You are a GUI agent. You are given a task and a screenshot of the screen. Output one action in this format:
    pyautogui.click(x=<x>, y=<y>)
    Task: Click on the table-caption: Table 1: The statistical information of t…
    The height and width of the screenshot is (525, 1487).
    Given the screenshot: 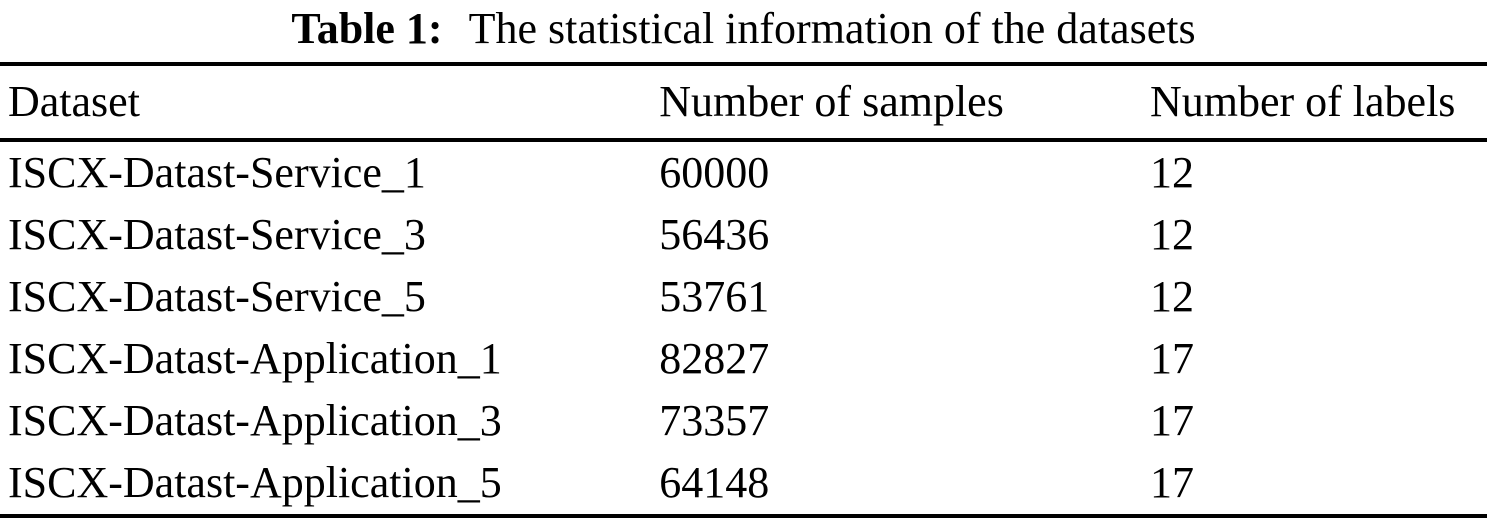 What is the action you would take?
    pyautogui.click(x=743, y=28)
    